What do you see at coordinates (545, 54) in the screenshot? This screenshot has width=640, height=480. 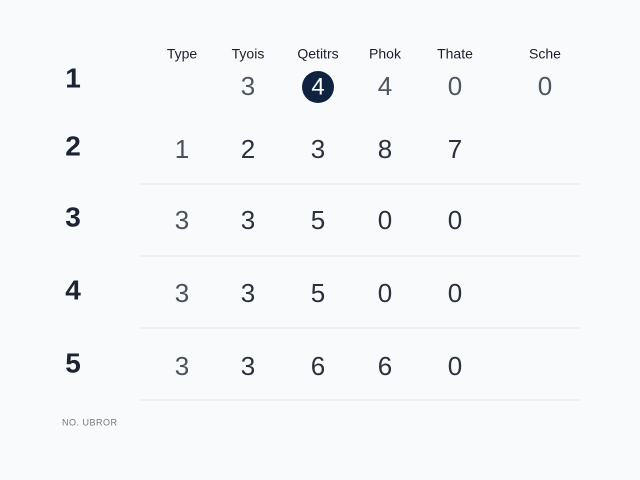 I see `column-header: Sche` at bounding box center [545, 54].